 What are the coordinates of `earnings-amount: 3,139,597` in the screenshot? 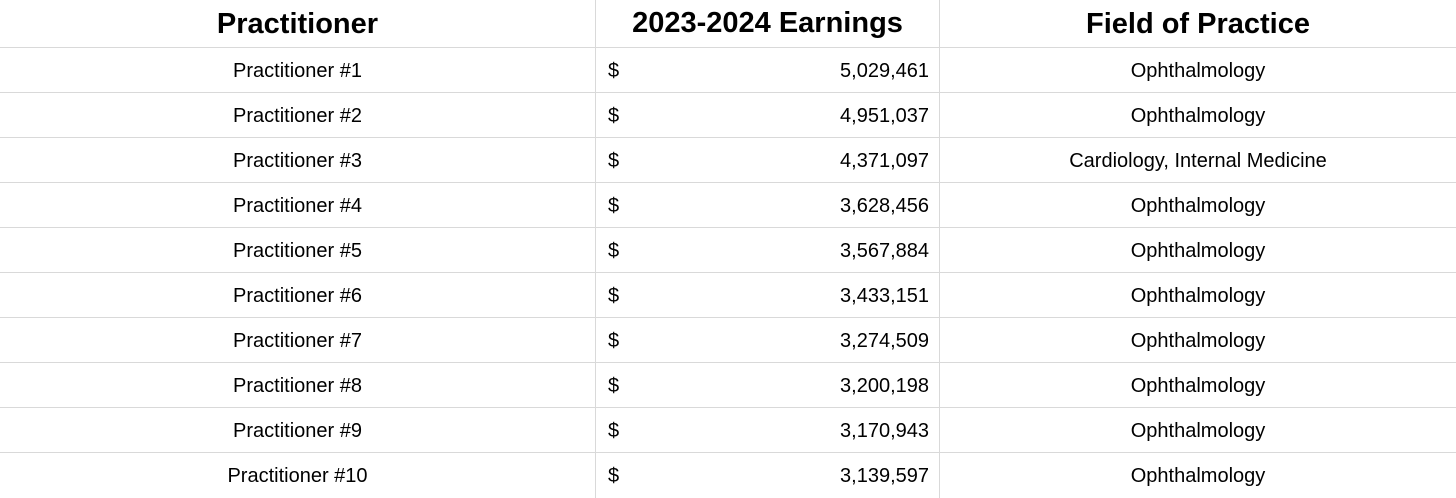 It's located at (884, 476).